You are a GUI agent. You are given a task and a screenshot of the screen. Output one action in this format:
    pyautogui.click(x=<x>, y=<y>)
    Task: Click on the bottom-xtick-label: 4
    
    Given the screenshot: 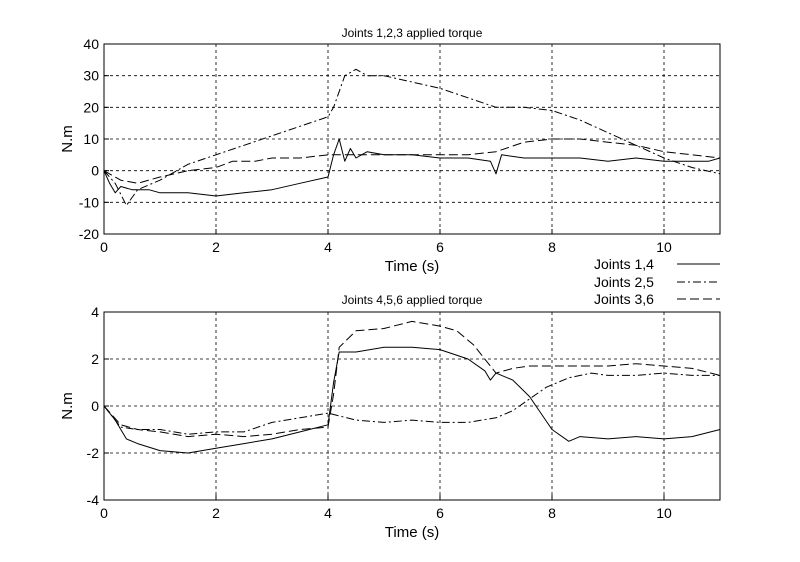 What is the action you would take?
    pyautogui.click(x=328, y=513)
    